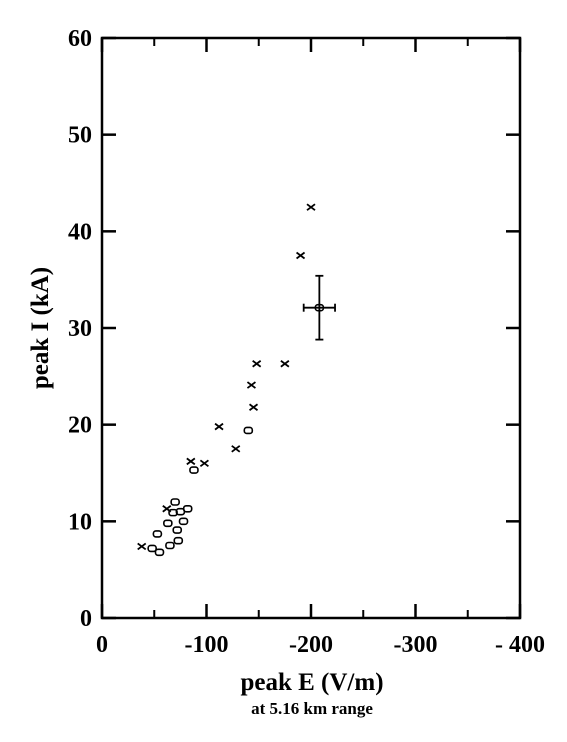  I want to click on x-tick-label: 0, so click(102, 645).